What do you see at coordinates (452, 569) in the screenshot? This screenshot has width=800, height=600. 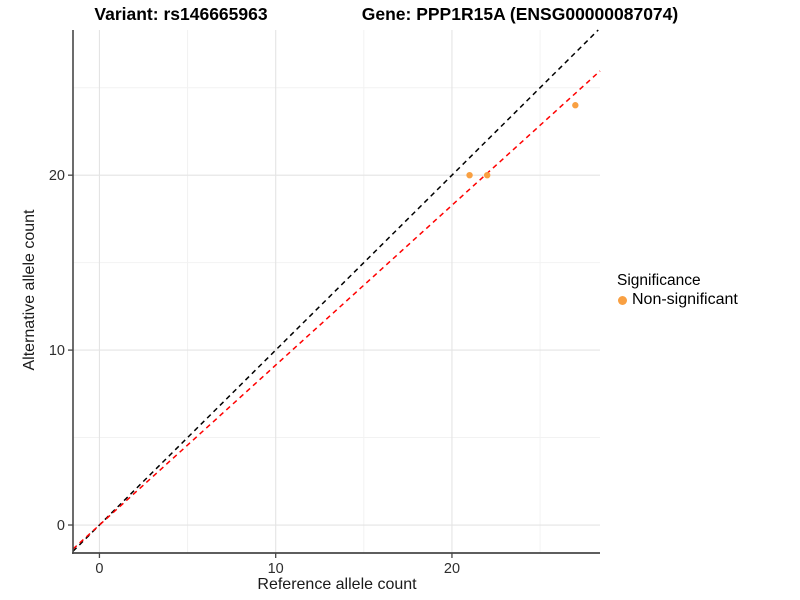 I see `x-tick-label: 20` at bounding box center [452, 569].